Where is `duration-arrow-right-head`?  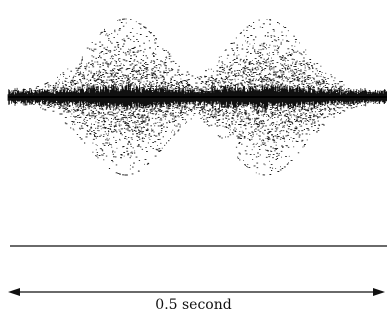
duration-arrow-right-head is located at coordinates (379, 292).